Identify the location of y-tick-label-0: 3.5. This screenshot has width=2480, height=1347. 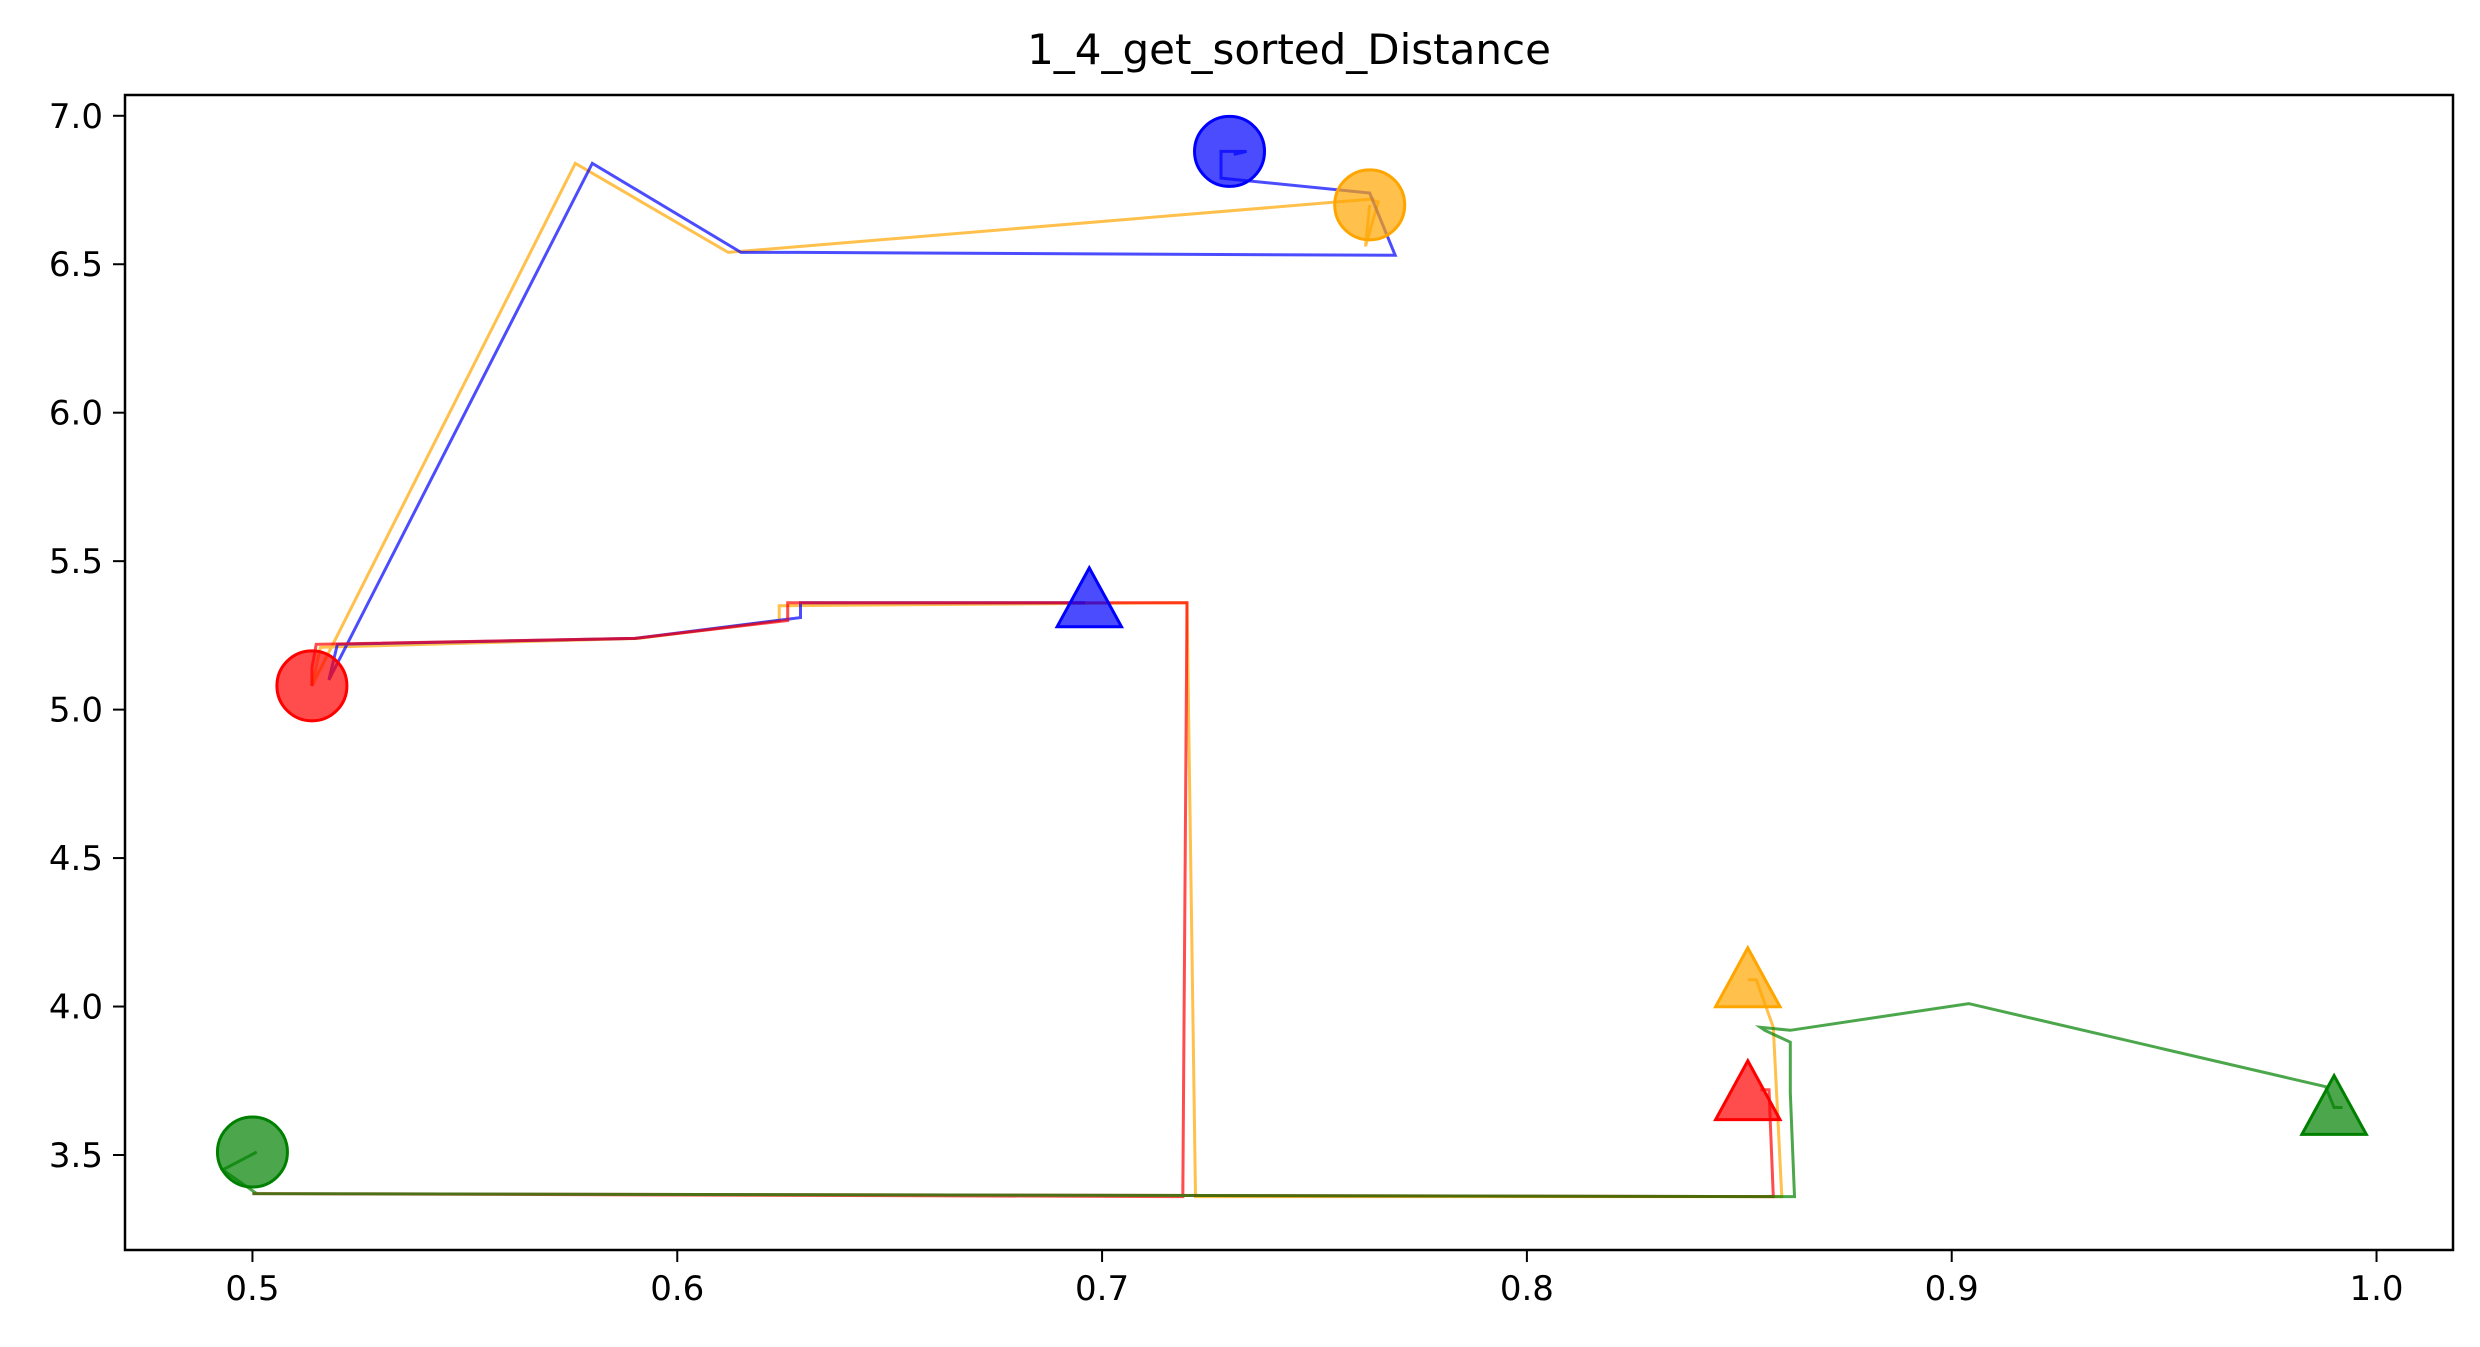
(76, 1156).